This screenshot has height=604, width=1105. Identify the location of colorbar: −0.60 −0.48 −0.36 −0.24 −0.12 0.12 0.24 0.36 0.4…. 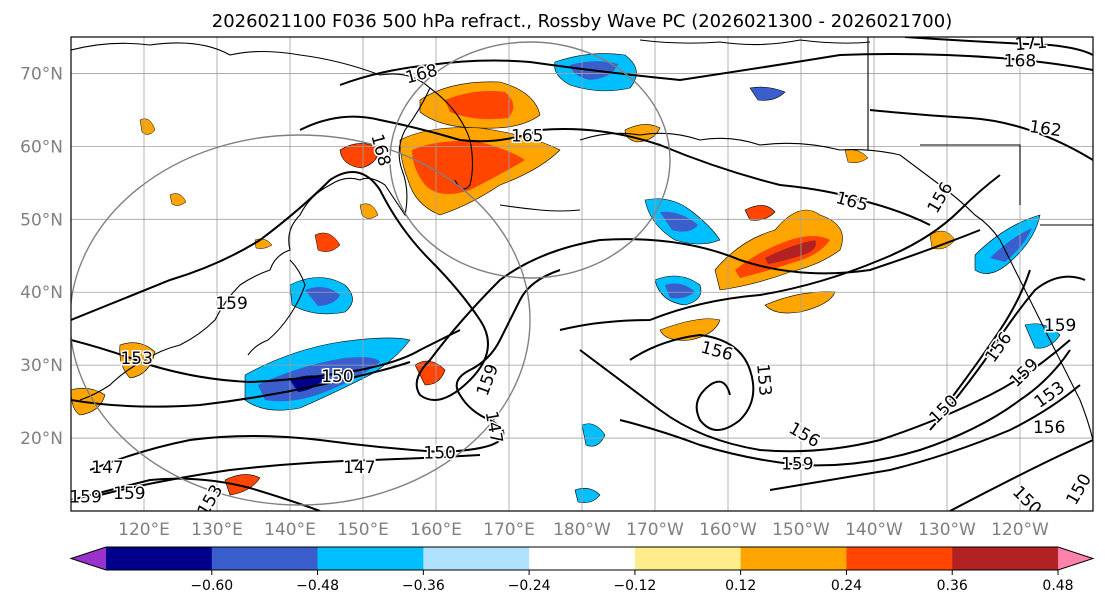
(582, 570).